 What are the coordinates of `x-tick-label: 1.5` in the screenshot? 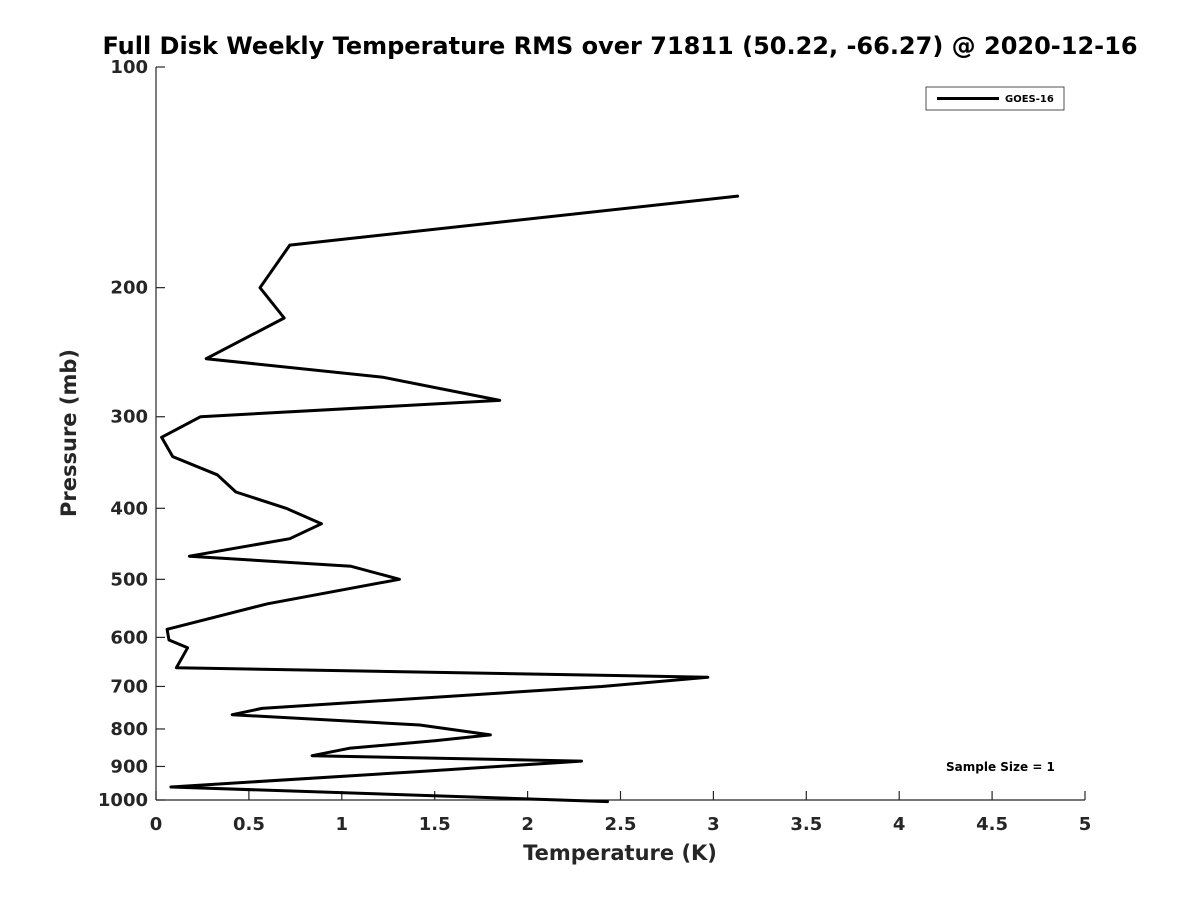 It's located at (435, 824).